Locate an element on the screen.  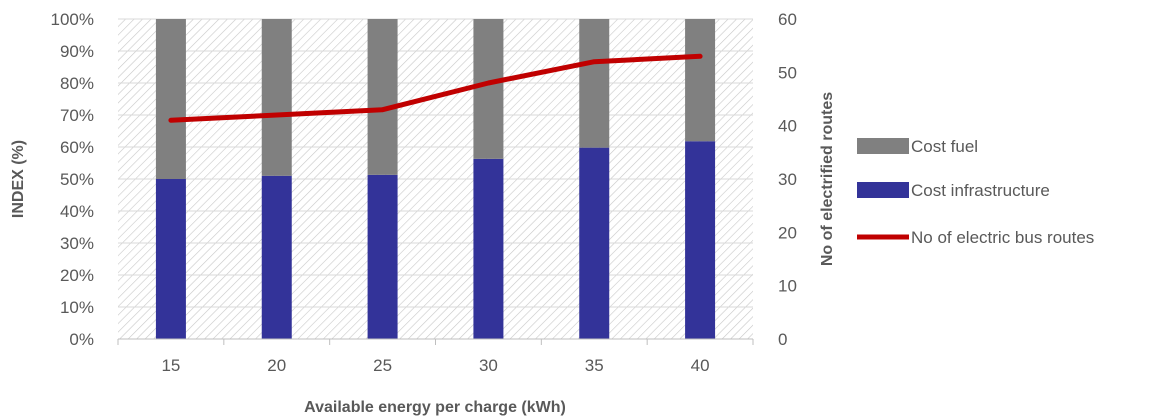
x-tick-label: 40 is located at coordinates (700, 365).